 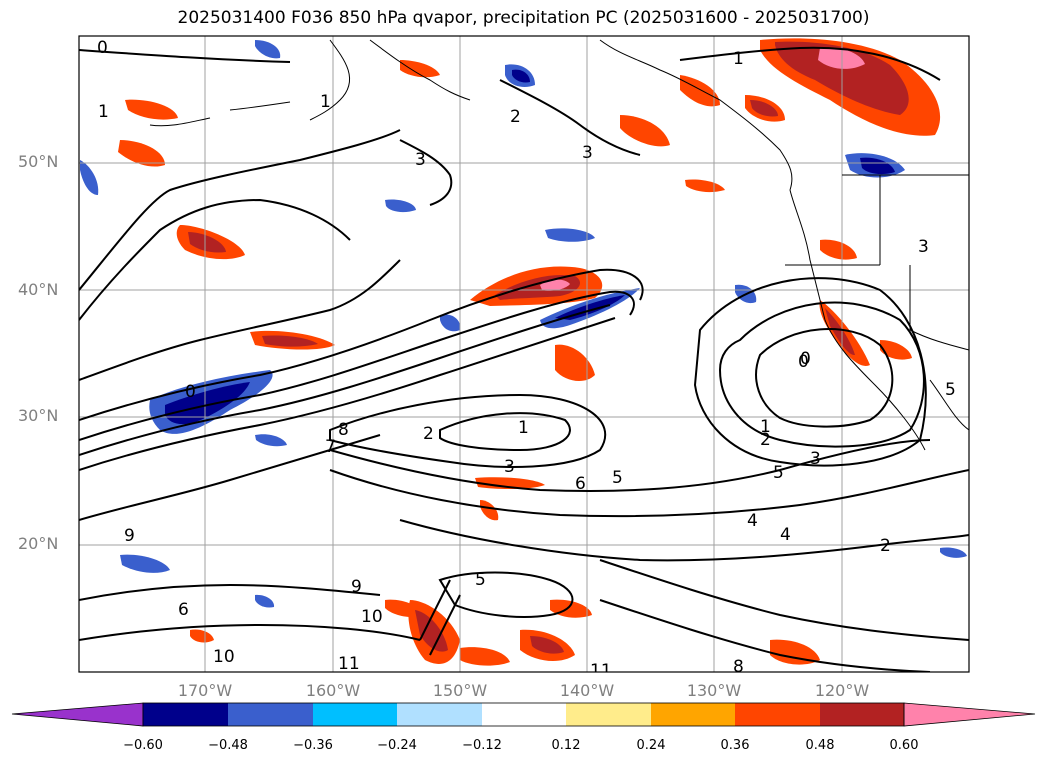 What do you see at coordinates (904, 745) in the screenshot?
I see `colorbar-tick-label: 0.60` at bounding box center [904, 745].